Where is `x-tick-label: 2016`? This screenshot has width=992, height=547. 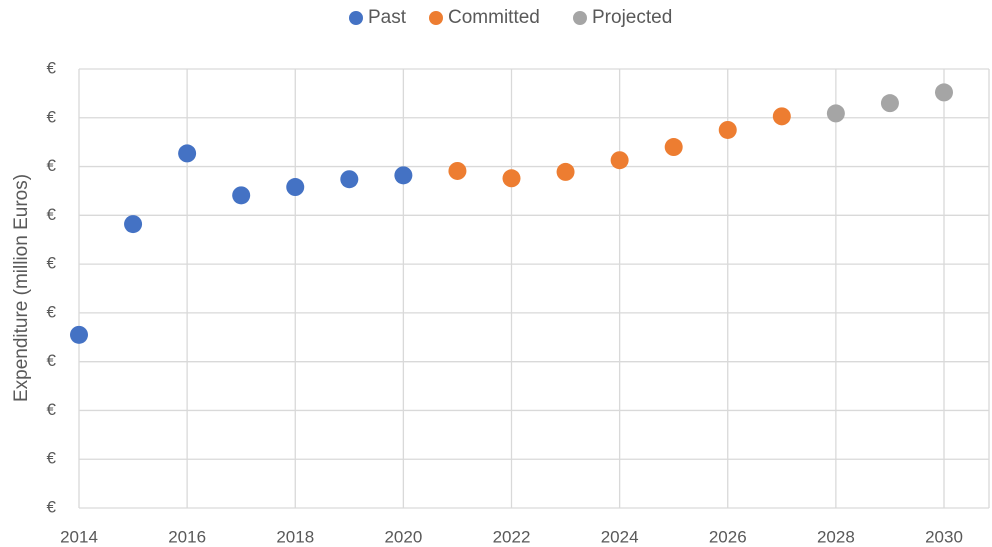 x-tick-label: 2016 is located at coordinates (187, 536).